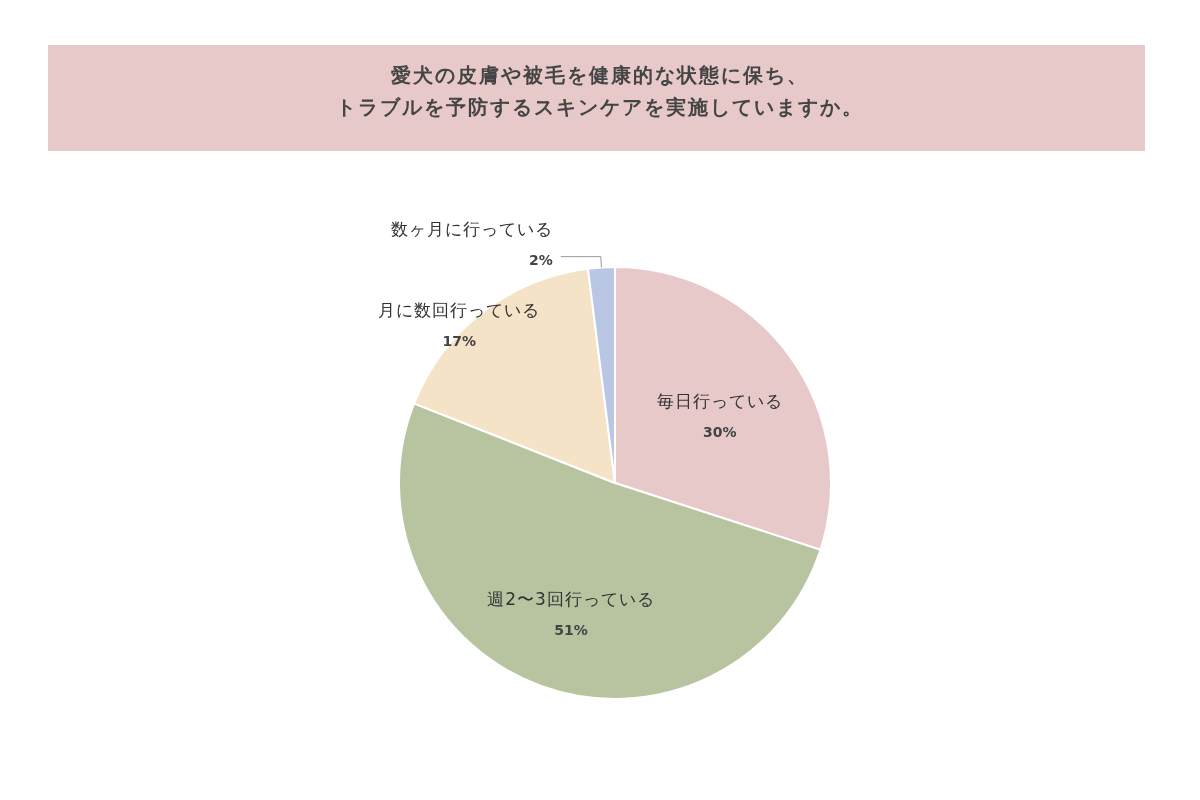  I want to click on data-label: 17%, so click(459, 340).